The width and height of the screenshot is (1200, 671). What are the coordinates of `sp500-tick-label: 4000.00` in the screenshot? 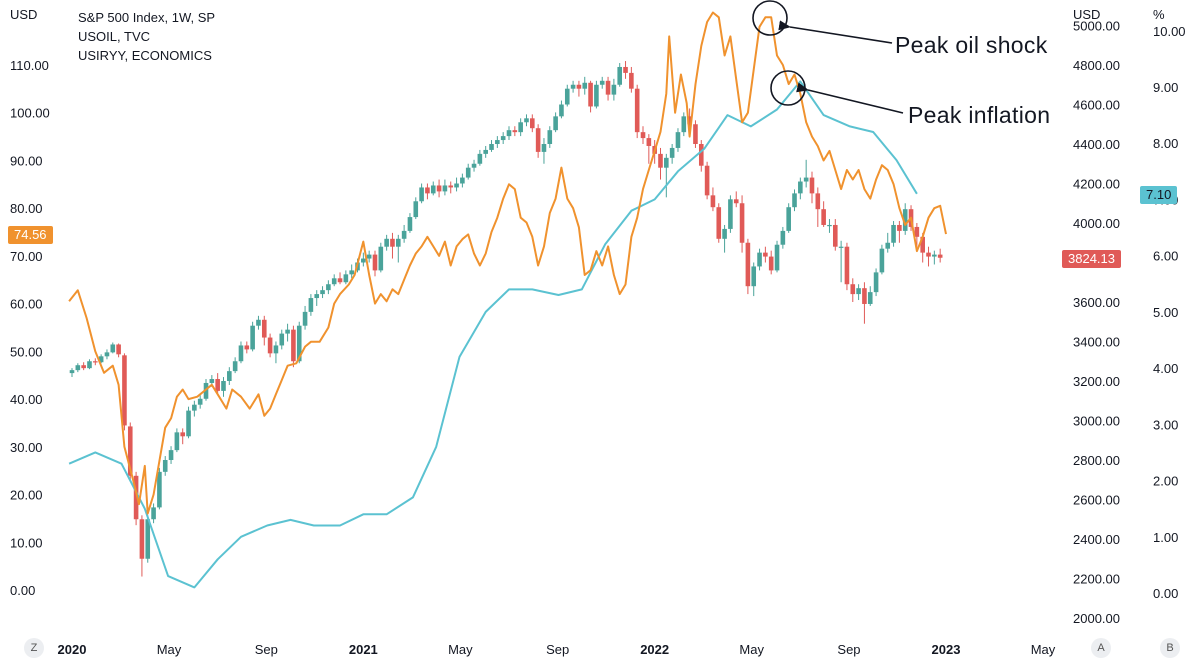 It's located at (1096, 223).